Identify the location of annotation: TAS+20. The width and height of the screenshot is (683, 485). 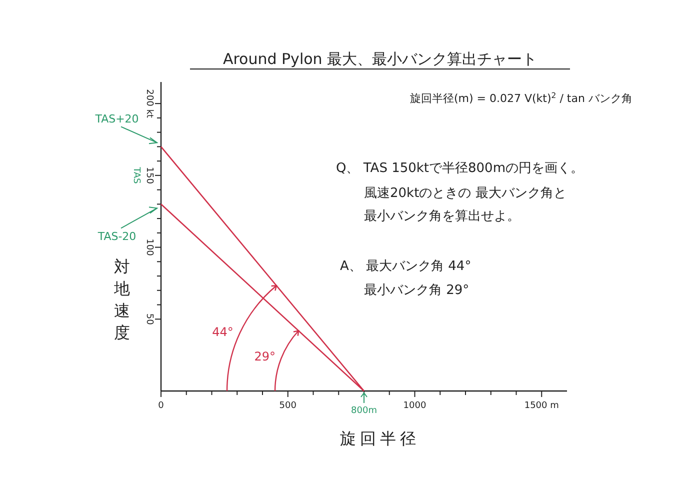
(116, 119).